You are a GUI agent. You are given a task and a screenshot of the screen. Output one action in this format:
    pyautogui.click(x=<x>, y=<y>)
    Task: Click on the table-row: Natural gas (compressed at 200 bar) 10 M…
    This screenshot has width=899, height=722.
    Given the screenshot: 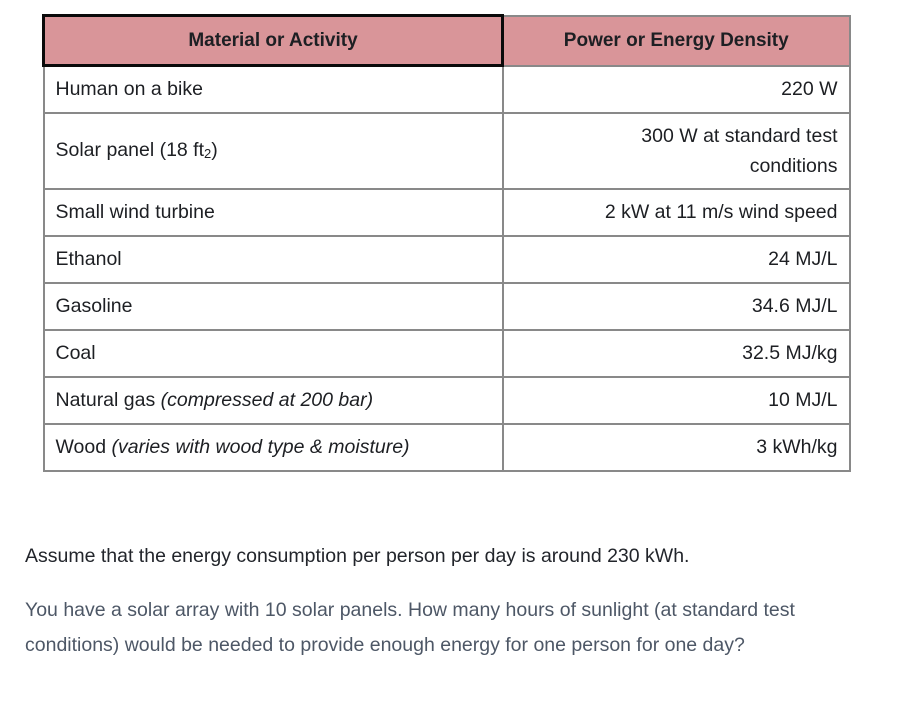 What is the action you would take?
    pyautogui.click(x=446, y=400)
    